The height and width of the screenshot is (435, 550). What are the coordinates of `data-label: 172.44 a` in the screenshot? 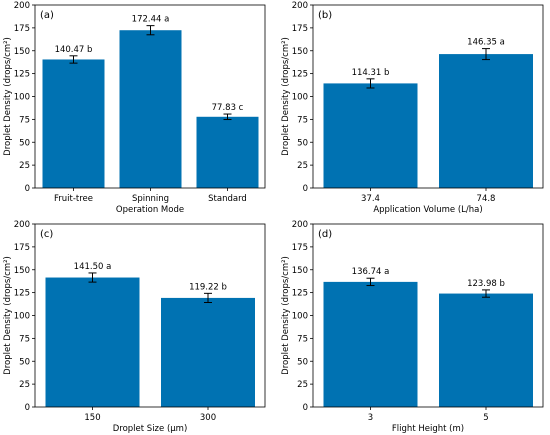 It's located at (151, 20).